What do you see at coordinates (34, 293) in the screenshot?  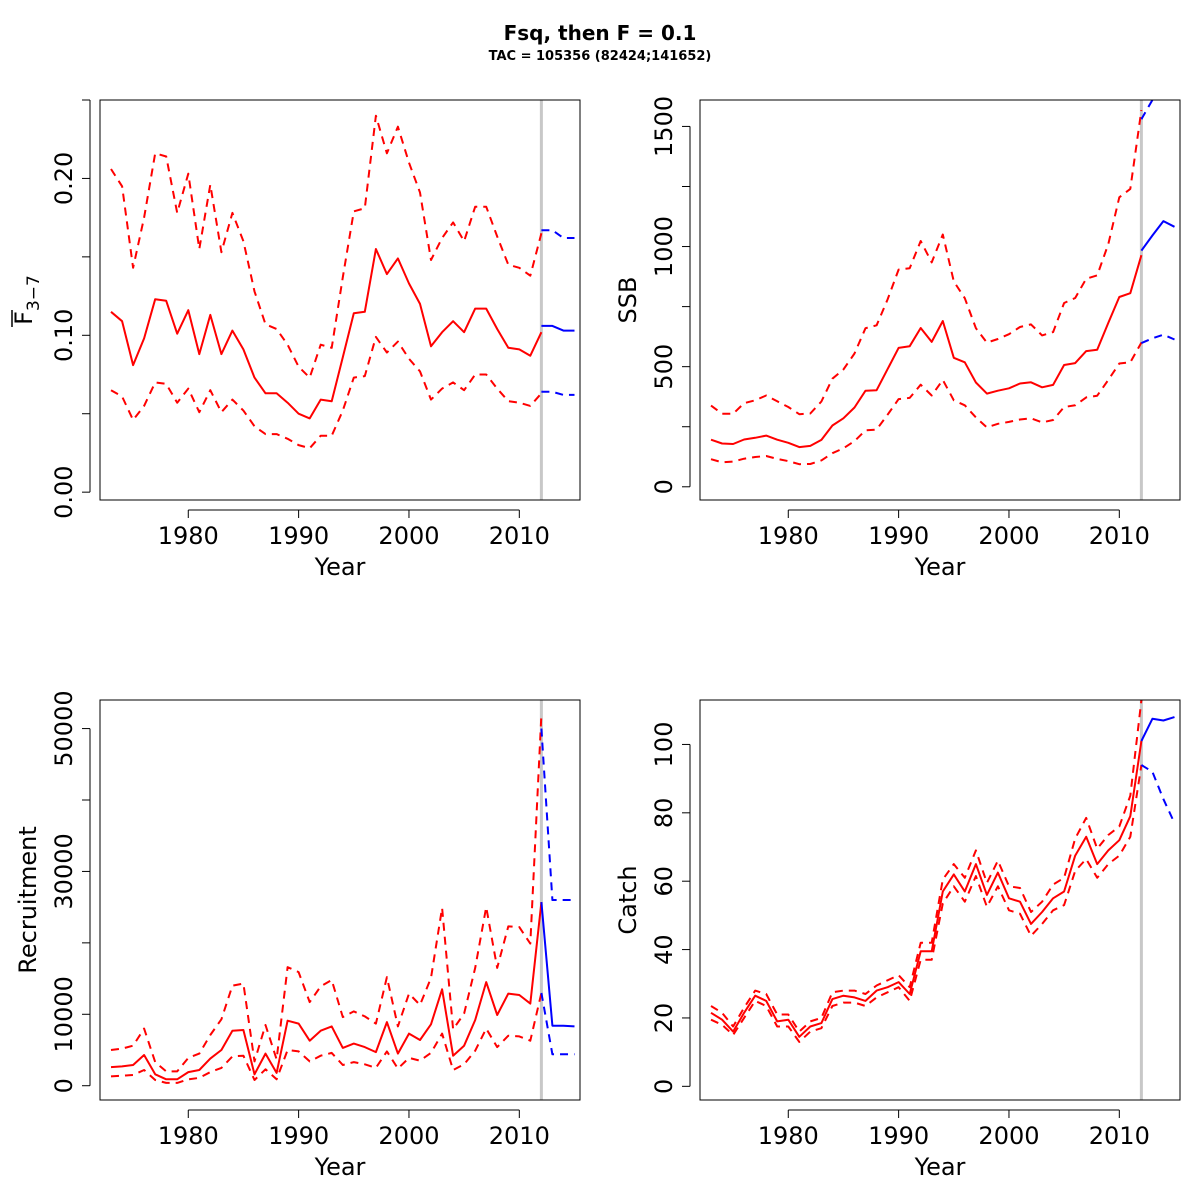 I see `panel-f-mean-ylabel-sub: 3−7` at bounding box center [34, 293].